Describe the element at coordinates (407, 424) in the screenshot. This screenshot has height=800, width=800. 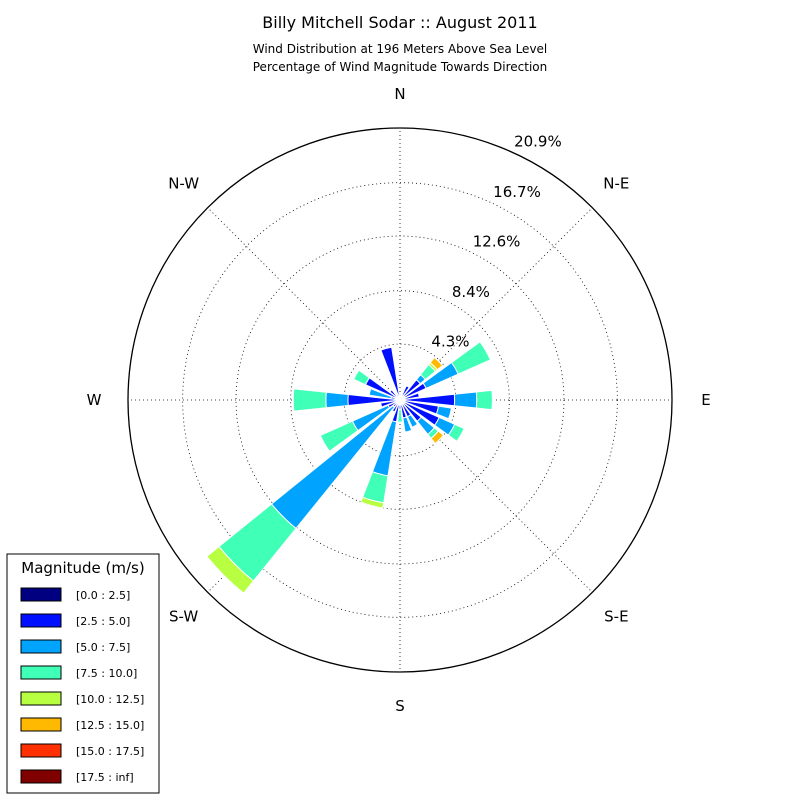
I see `wind-bar-dir165-bin2` at that location.